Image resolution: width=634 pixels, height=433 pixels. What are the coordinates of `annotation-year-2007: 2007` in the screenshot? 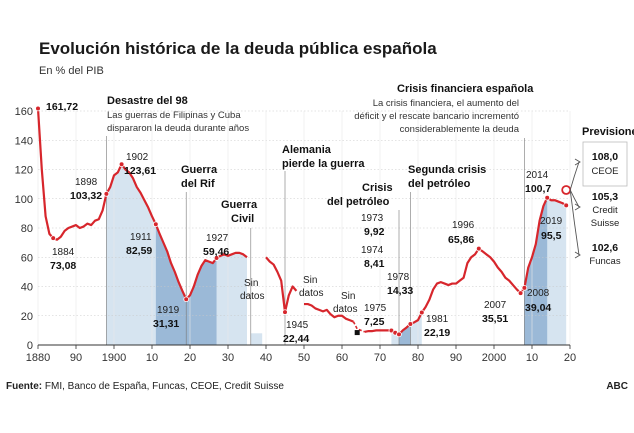 It's located at (495, 305).